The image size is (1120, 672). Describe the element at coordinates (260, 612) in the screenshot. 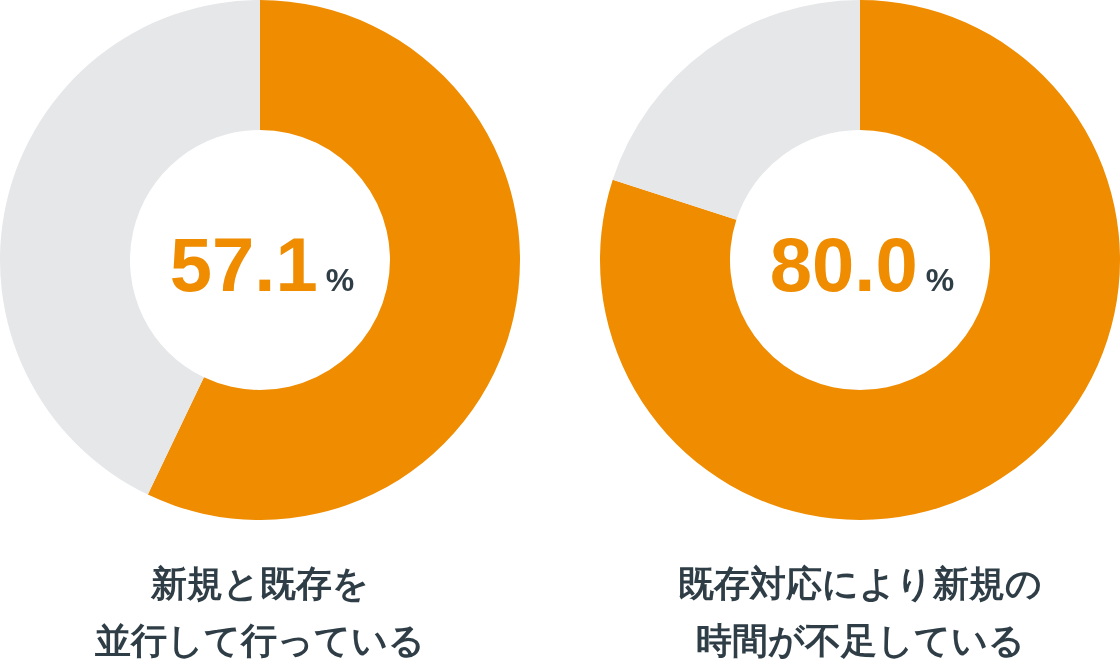

I see `title: 新規と既存を並行して行っている` at that location.